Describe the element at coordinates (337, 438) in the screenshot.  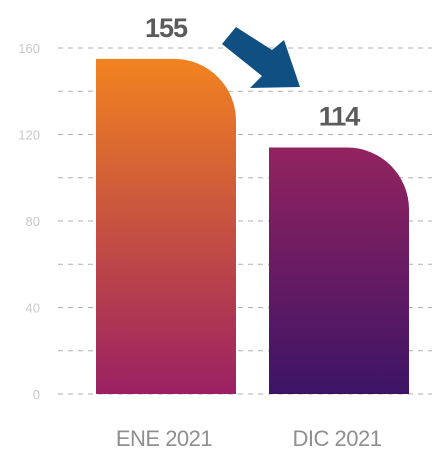
I see `x-tick-label: DIC 2021` at that location.